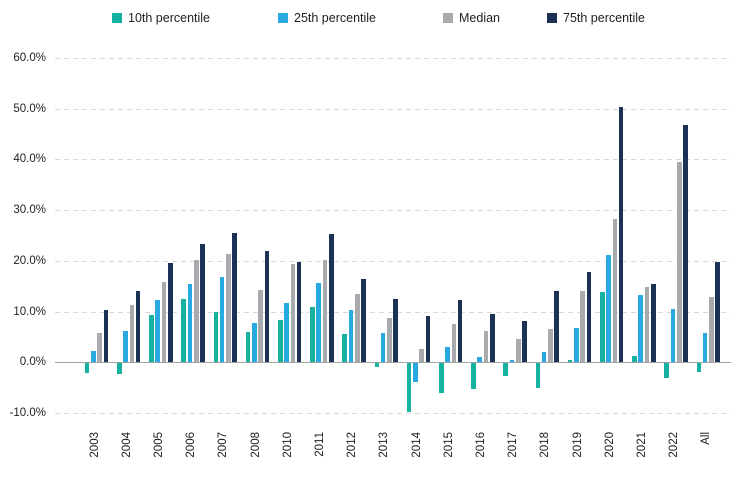  What do you see at coordinates (27, 413) in the screenshot?
I see `y-axis-tick-label: -10.0%` at bounding box center [27, 413].